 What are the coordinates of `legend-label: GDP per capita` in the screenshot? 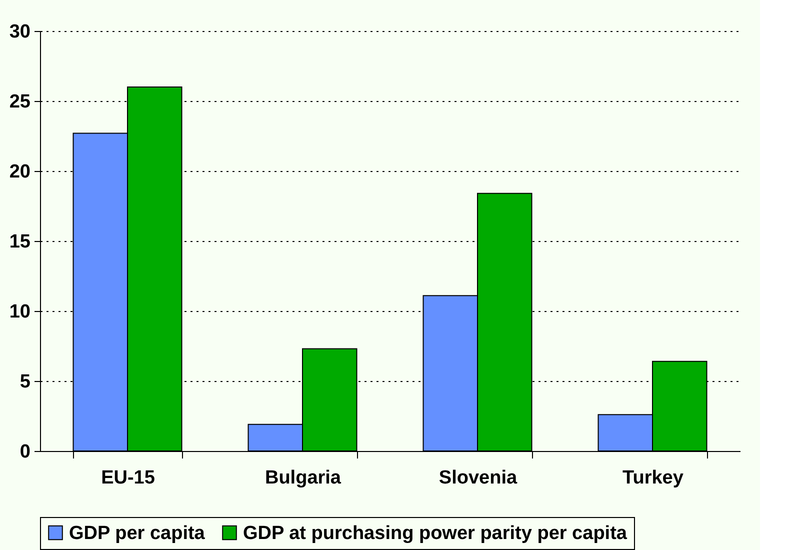 It's located at (137, 533).